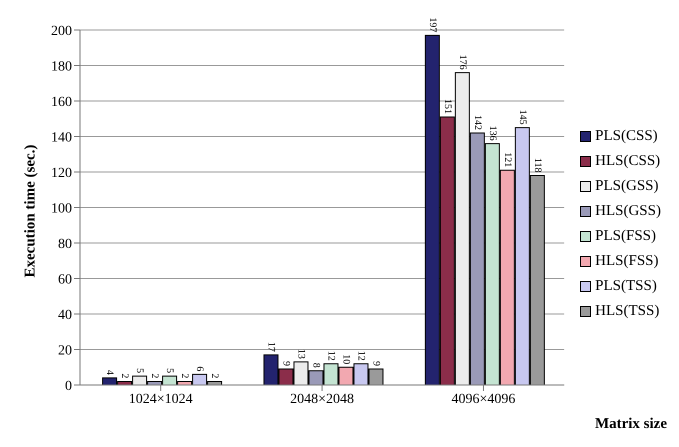 This screenshot has height=447, width=679. What do you see at coordinates (65, 350) in the screenshot?
I see `y-tick-label: 20` at bounding box center [65, 350].